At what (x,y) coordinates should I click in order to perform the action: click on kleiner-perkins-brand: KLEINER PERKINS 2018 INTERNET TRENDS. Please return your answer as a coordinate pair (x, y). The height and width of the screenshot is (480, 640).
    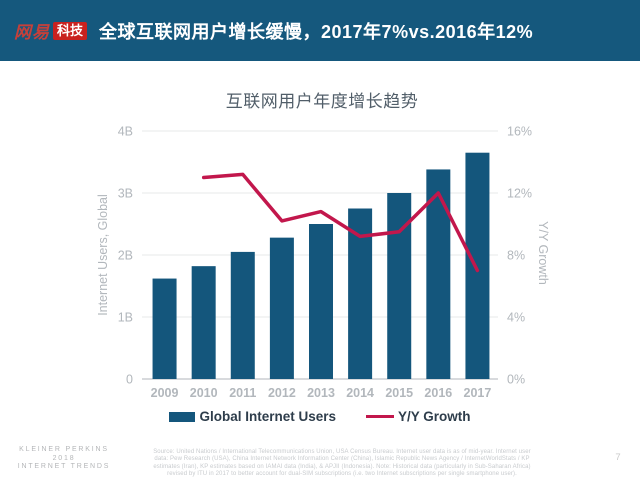
    Looking at the image, I should click on (64, 459).